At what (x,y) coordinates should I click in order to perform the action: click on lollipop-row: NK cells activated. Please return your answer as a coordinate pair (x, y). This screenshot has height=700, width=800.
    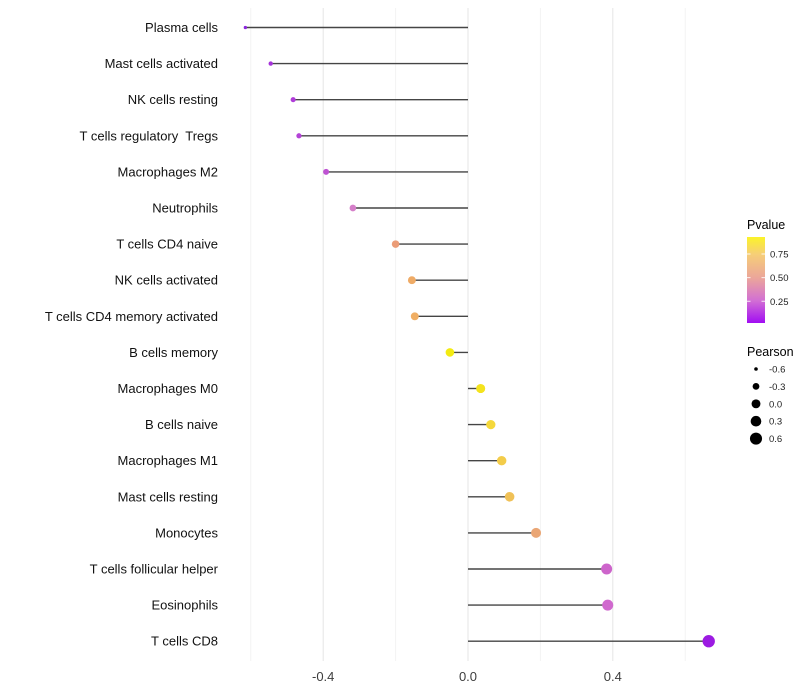
    Looking at the image, I should click on (291, 280).